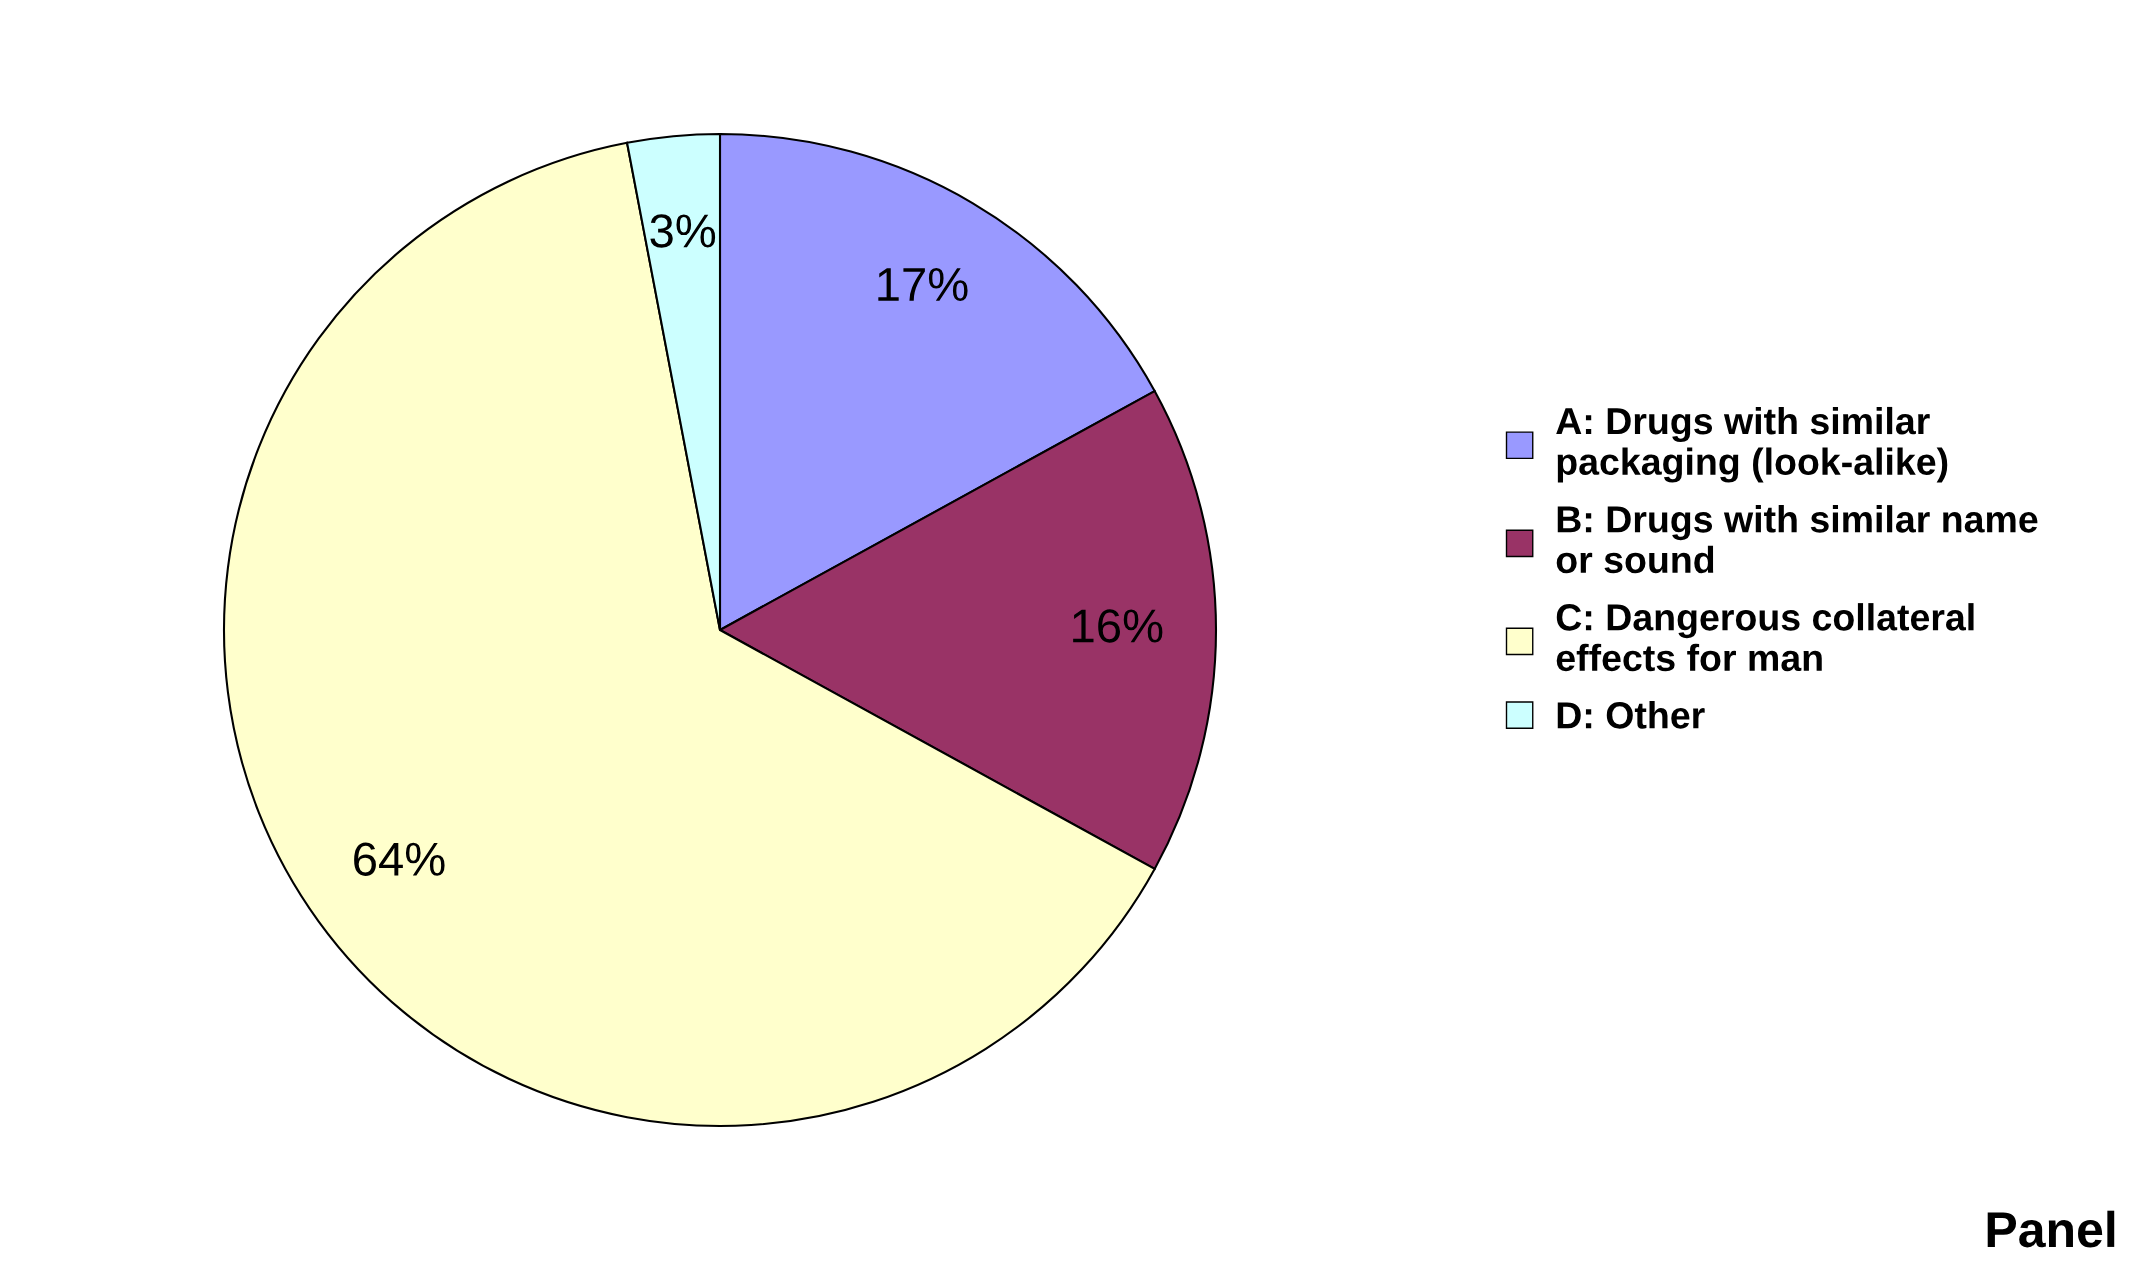  I want to click on legend-label: A: Drugs with similar packaging (look-alike), so click(1752, 444).